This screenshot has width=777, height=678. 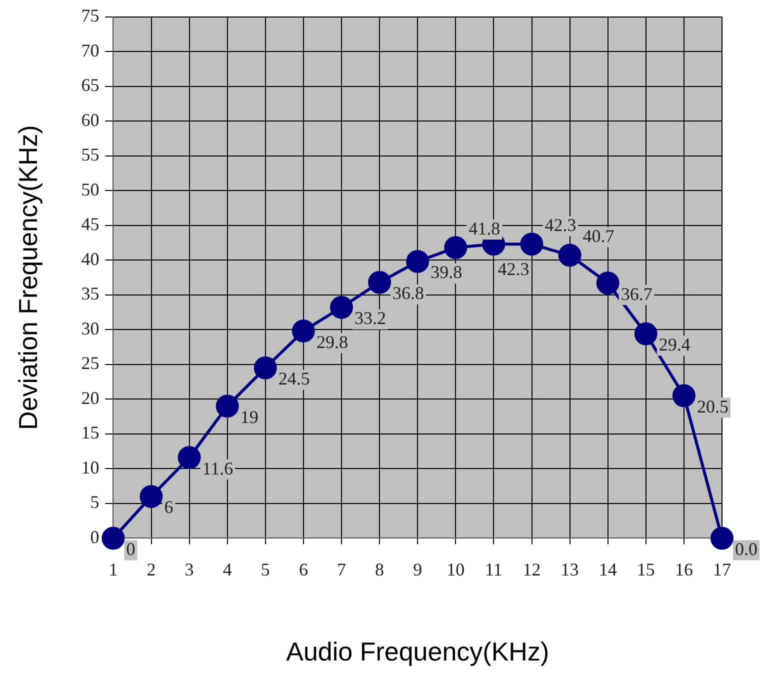 I want to click on data-label: 20.5, so click(x=712, y=406).